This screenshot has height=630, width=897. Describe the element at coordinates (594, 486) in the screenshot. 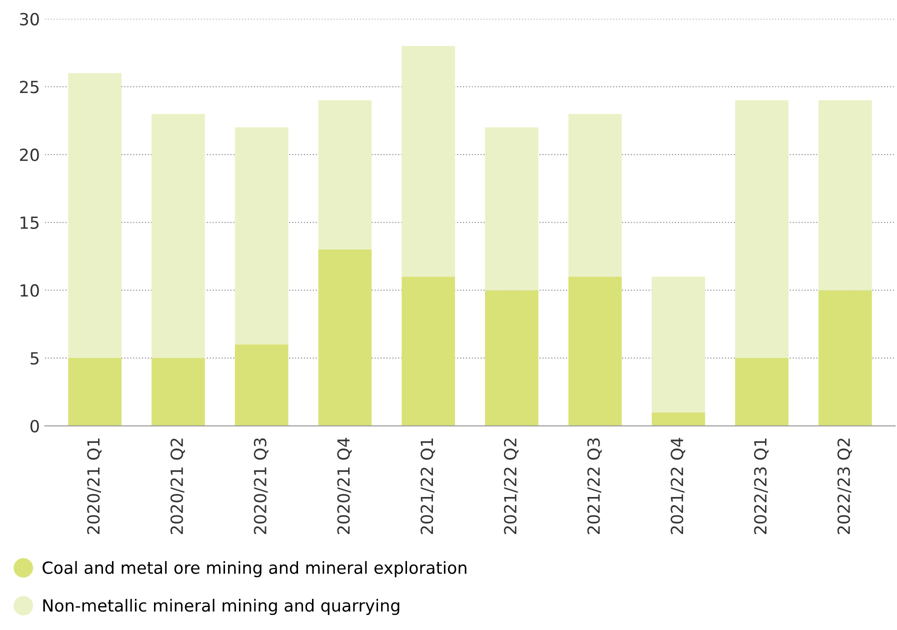

I see `x-tick-label: 2021/22 Q3` at that location.